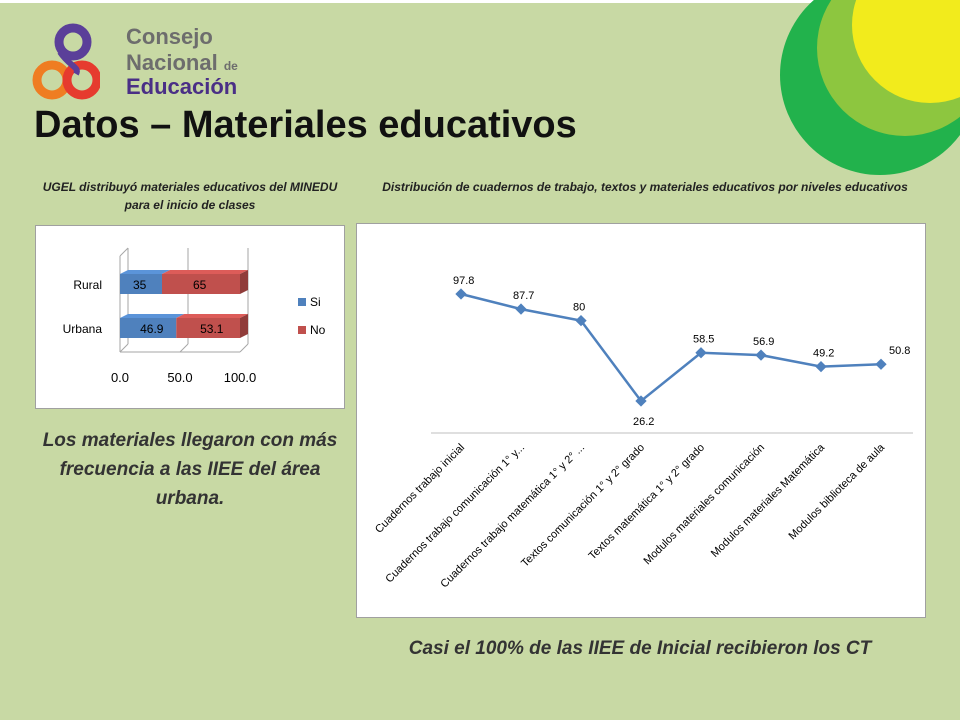 This screenshot has height=720, width=960. What do you see at coordinates (671, 347) in the screenshot?
I see `line-series` at bounding box center [671, 347].